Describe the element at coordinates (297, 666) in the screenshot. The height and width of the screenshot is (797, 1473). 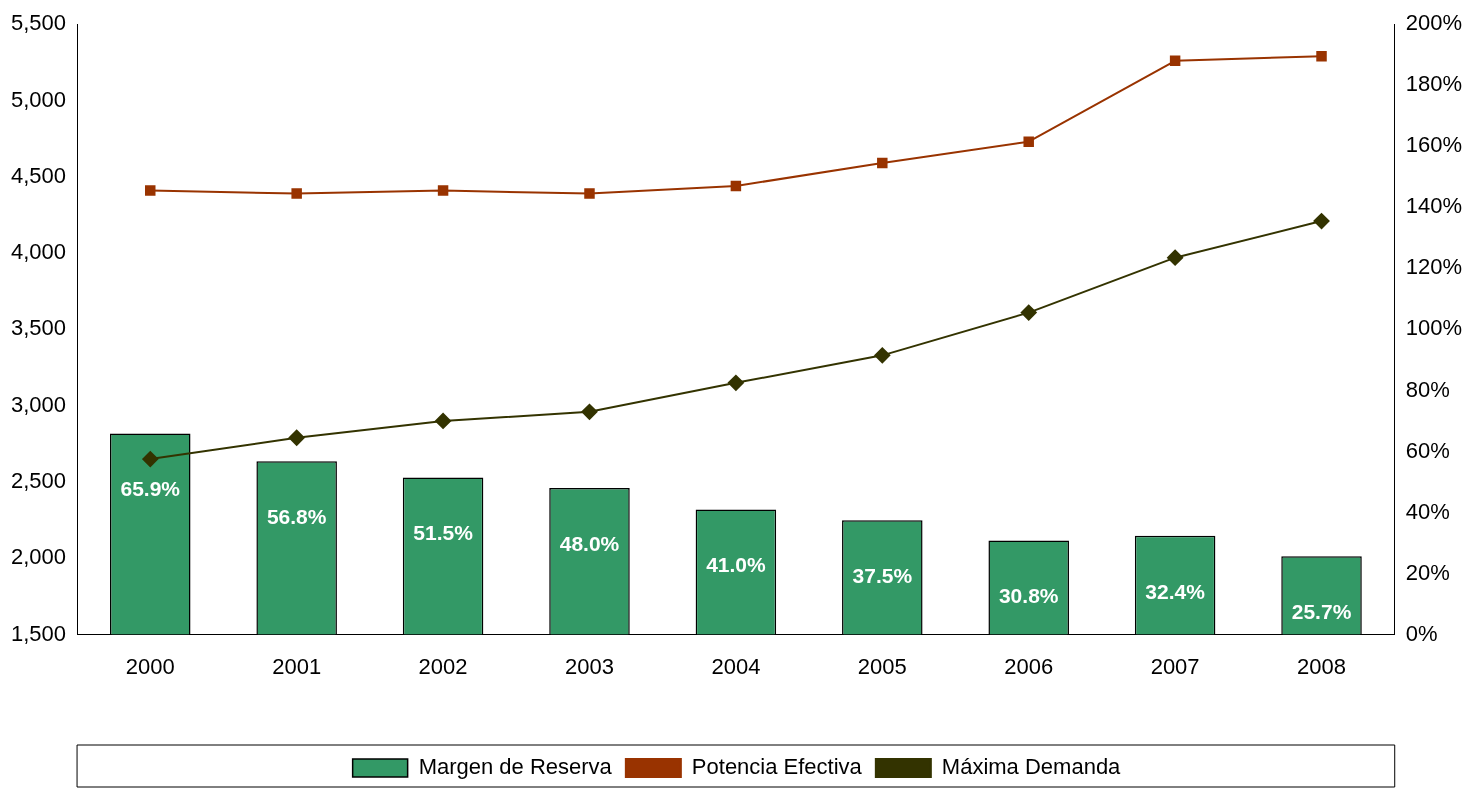
I see `x-tick-label: 2001` at that location.